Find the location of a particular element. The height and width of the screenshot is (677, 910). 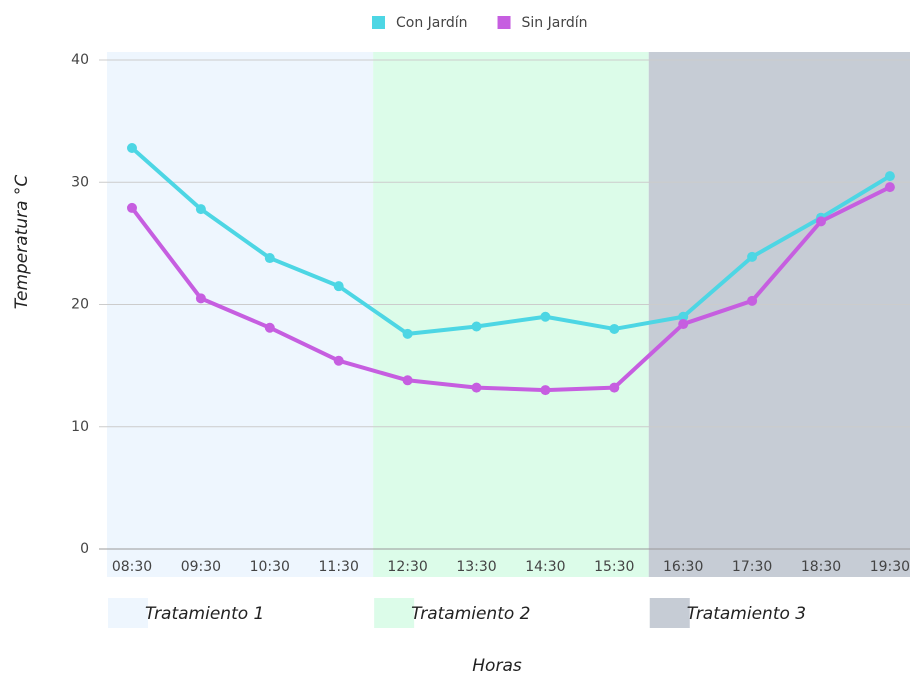

y-tick-label: 0 is located at coordinates (84, 549).